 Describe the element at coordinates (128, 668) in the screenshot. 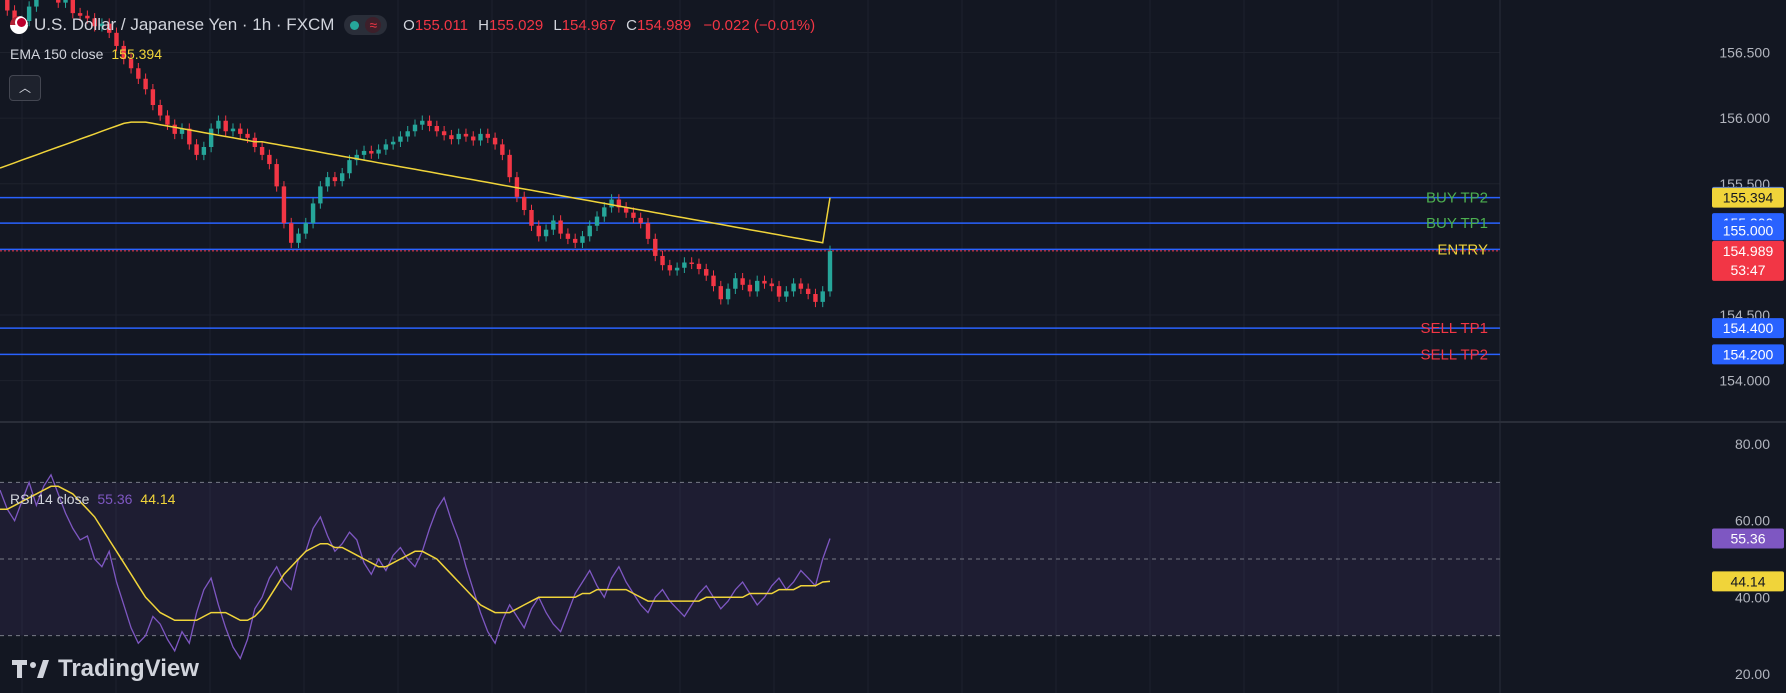

I see `brand-text: TradingView` at that location.